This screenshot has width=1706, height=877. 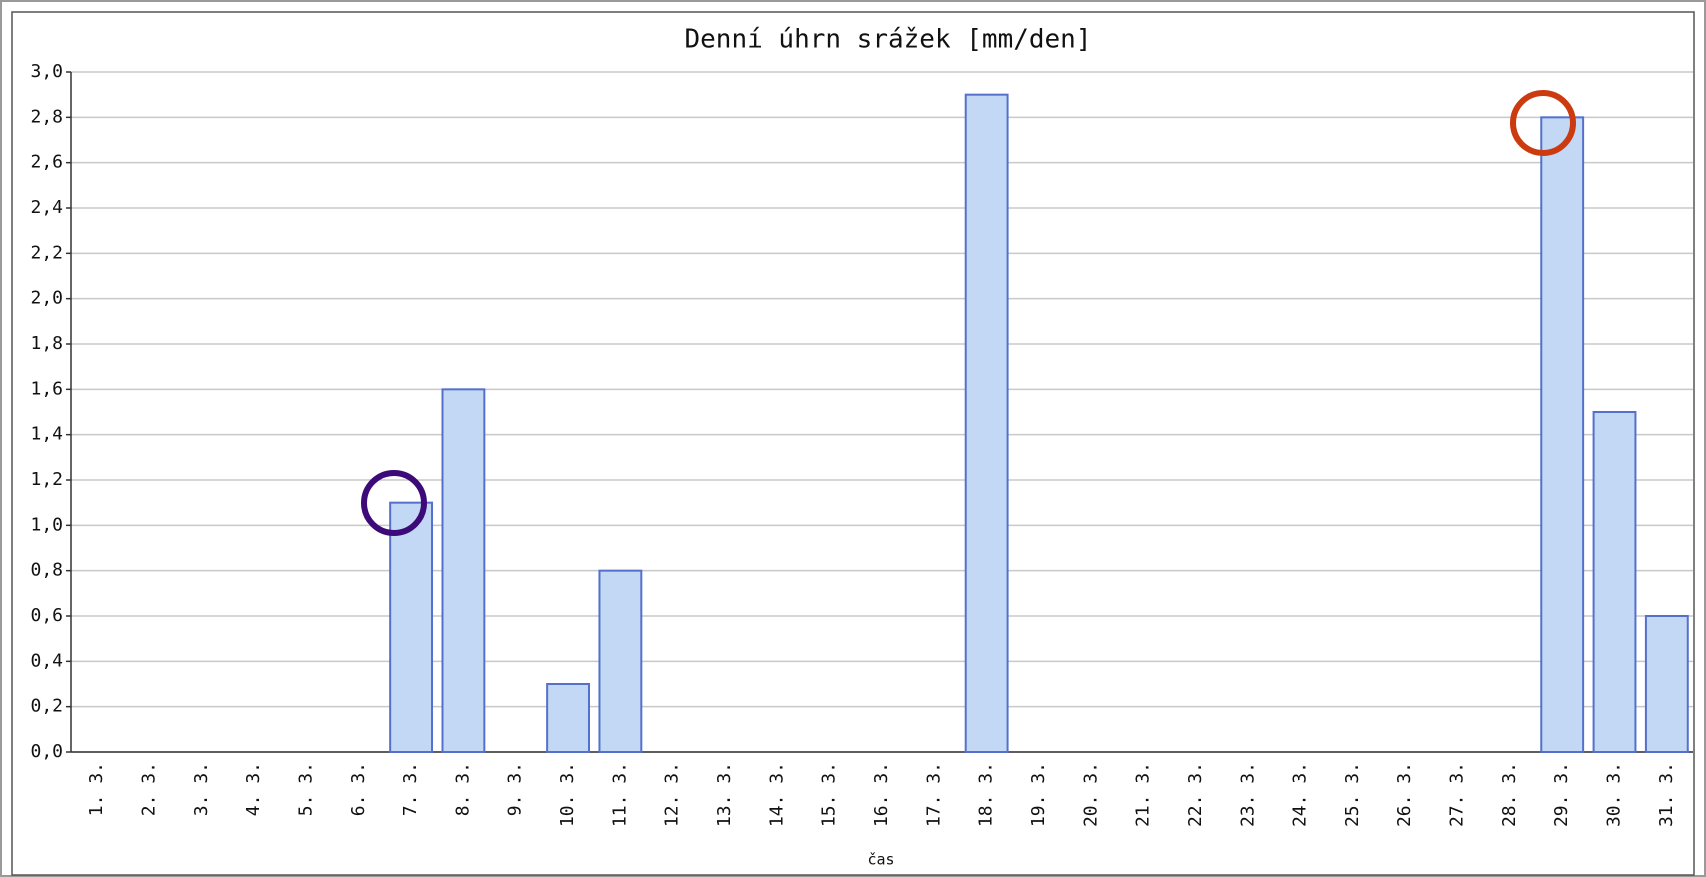 I want to click on y-tick-label: 2,4, so click(x=46, y=207).